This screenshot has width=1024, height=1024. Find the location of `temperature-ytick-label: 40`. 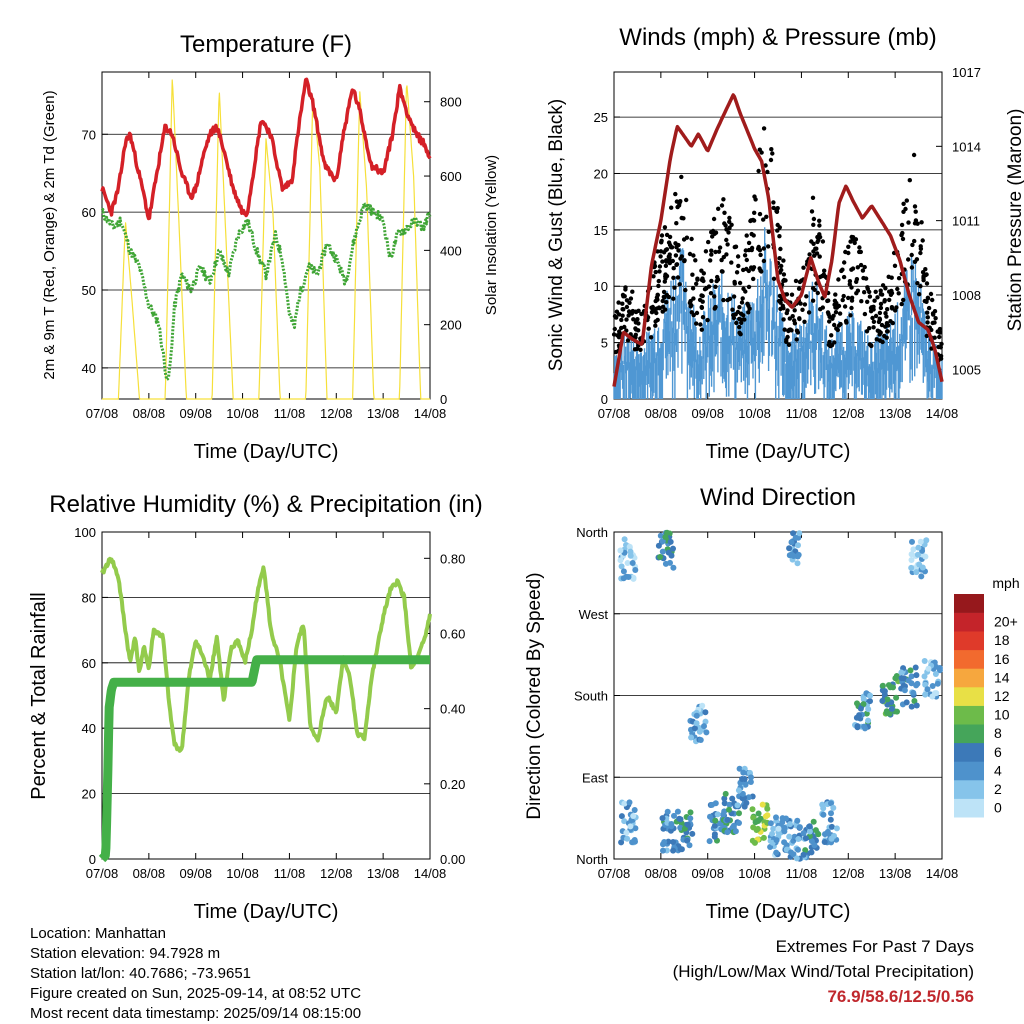

temperature-ytick-label: 40 is located at coordinates (89, 368).